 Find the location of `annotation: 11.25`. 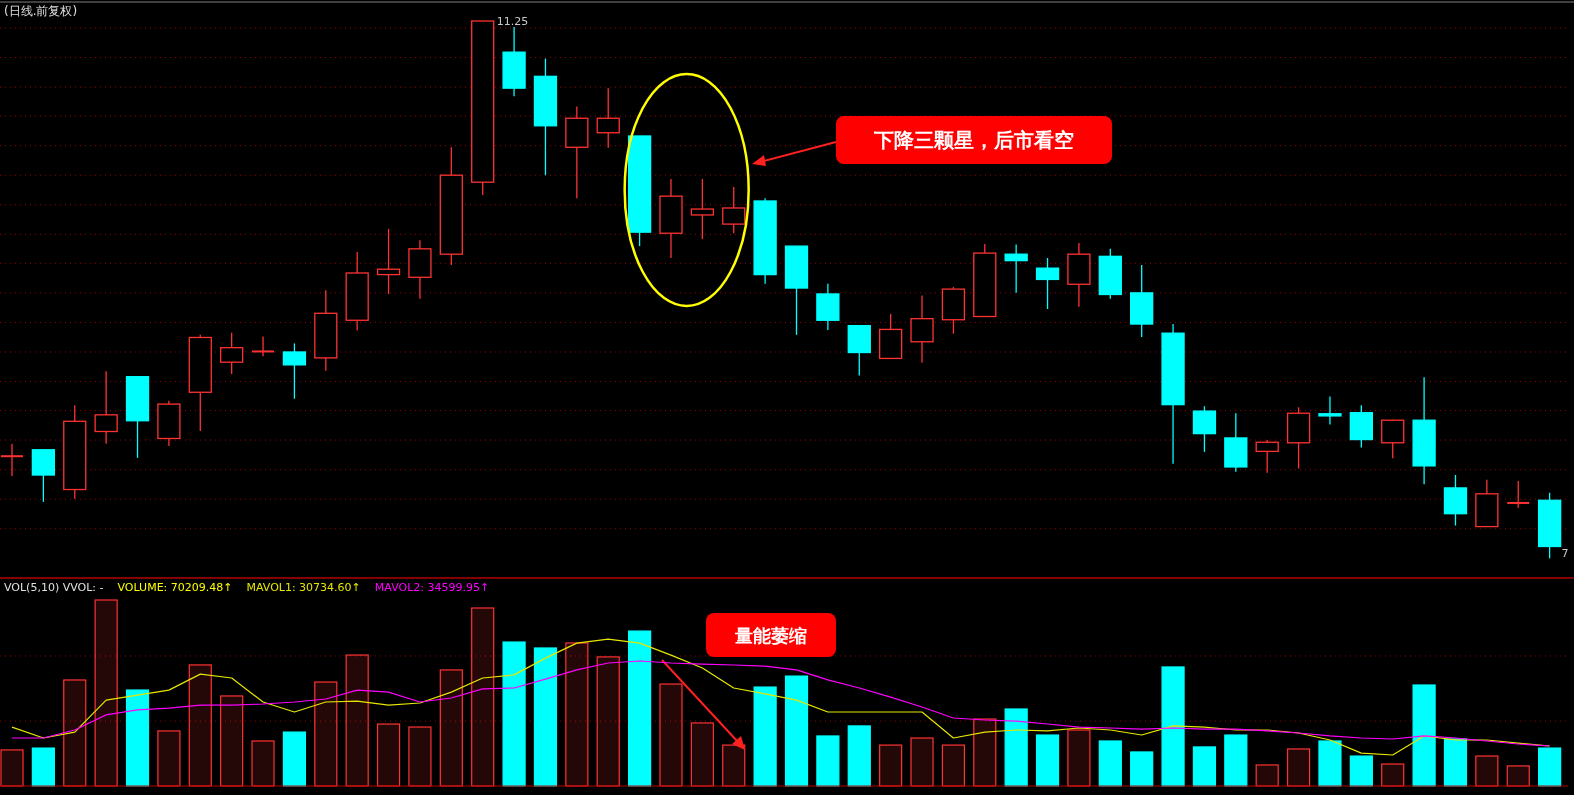

annotation: 11.25 is located at coordinates (512, 21).